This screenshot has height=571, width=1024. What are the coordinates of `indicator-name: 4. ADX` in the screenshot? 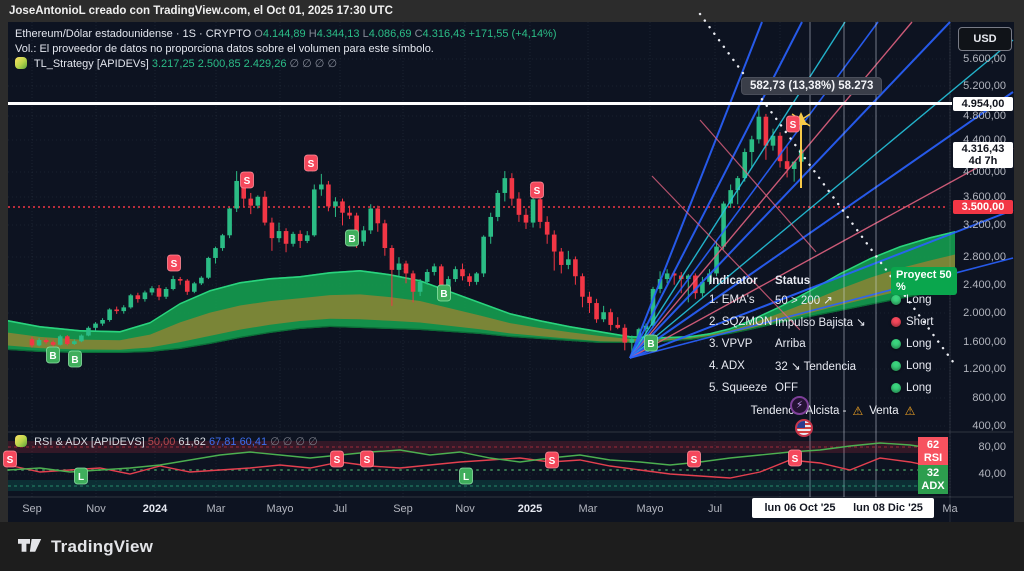 It's located at (727, 366).